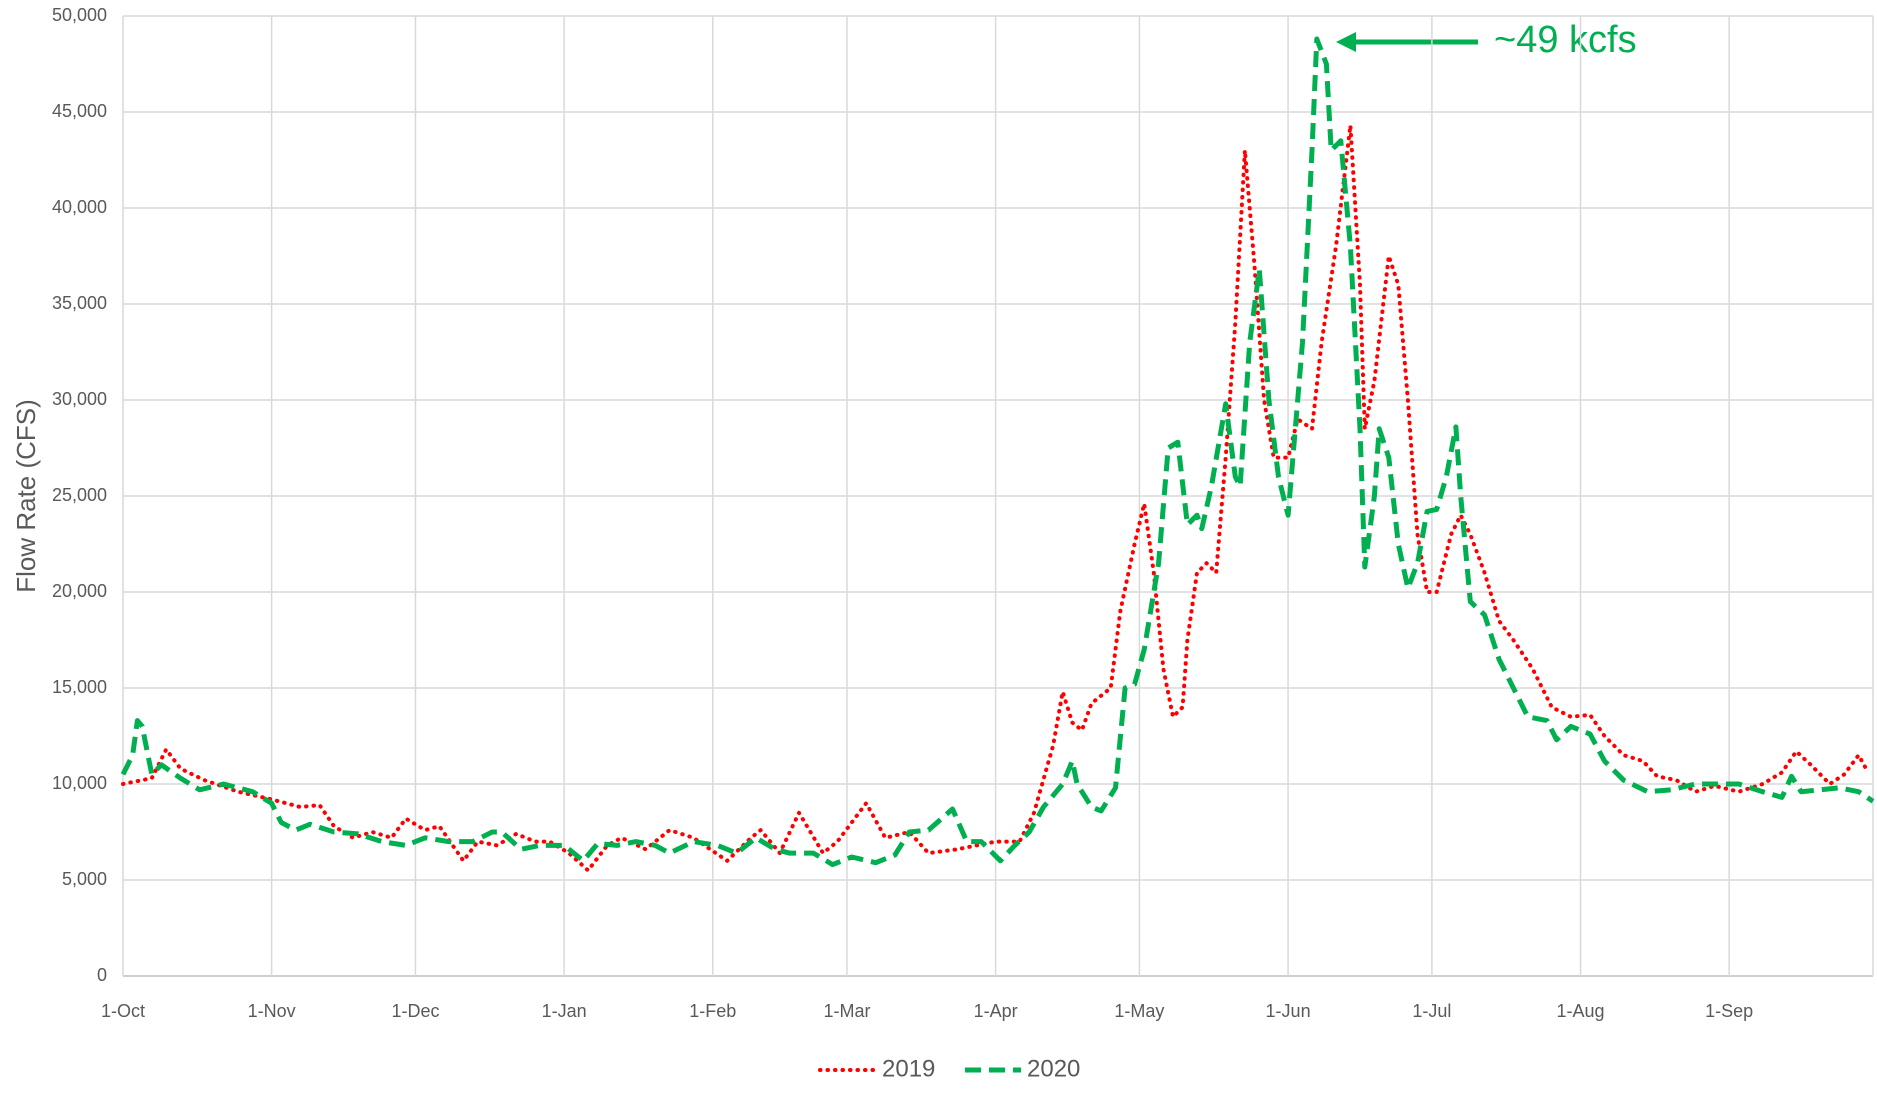 This screenshot has height=1093, width=1877. I want to click on y-tick-label: 45,000, so click(79, 111).